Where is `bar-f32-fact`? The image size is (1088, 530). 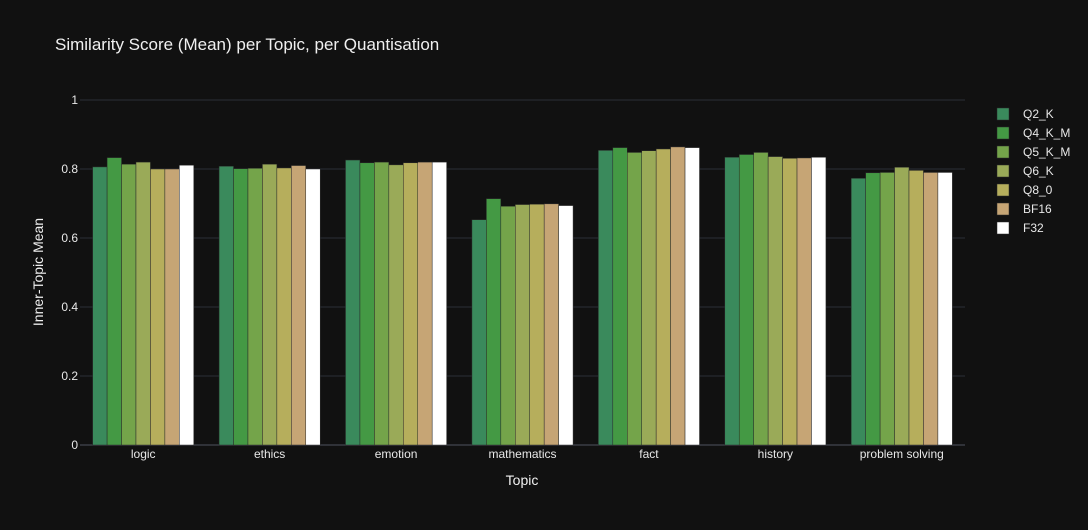 bar-f32-fact is located at coordinates (692, 296).